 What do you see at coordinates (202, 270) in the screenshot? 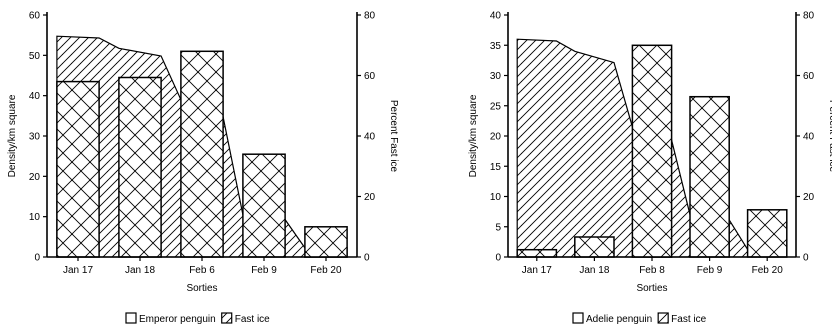
I see `x-tick-label: Feb 6` at bounding box center [202, 270].